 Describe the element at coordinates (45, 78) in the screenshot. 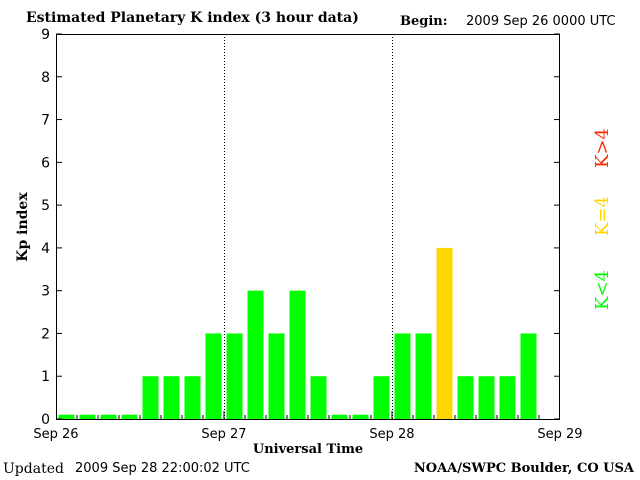

I see `y-tick-label: 8` at that location.